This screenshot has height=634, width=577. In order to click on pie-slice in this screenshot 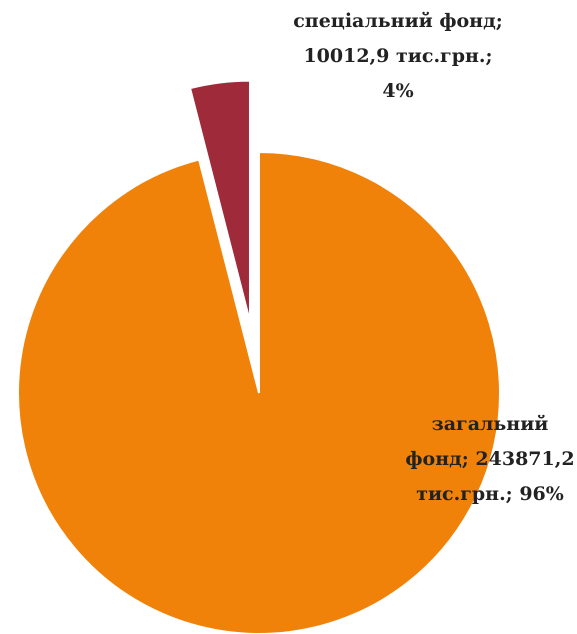, I will do `click(219, 200)`.